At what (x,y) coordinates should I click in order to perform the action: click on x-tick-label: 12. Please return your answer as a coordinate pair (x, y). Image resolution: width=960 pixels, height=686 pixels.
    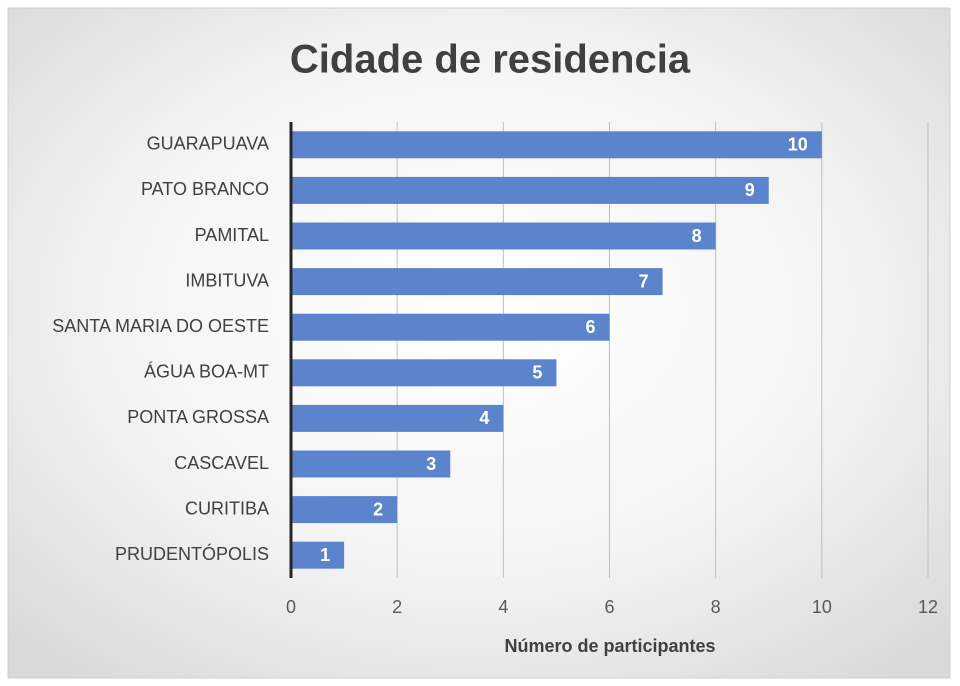
    Looking at the image, I should click on (928, 607).